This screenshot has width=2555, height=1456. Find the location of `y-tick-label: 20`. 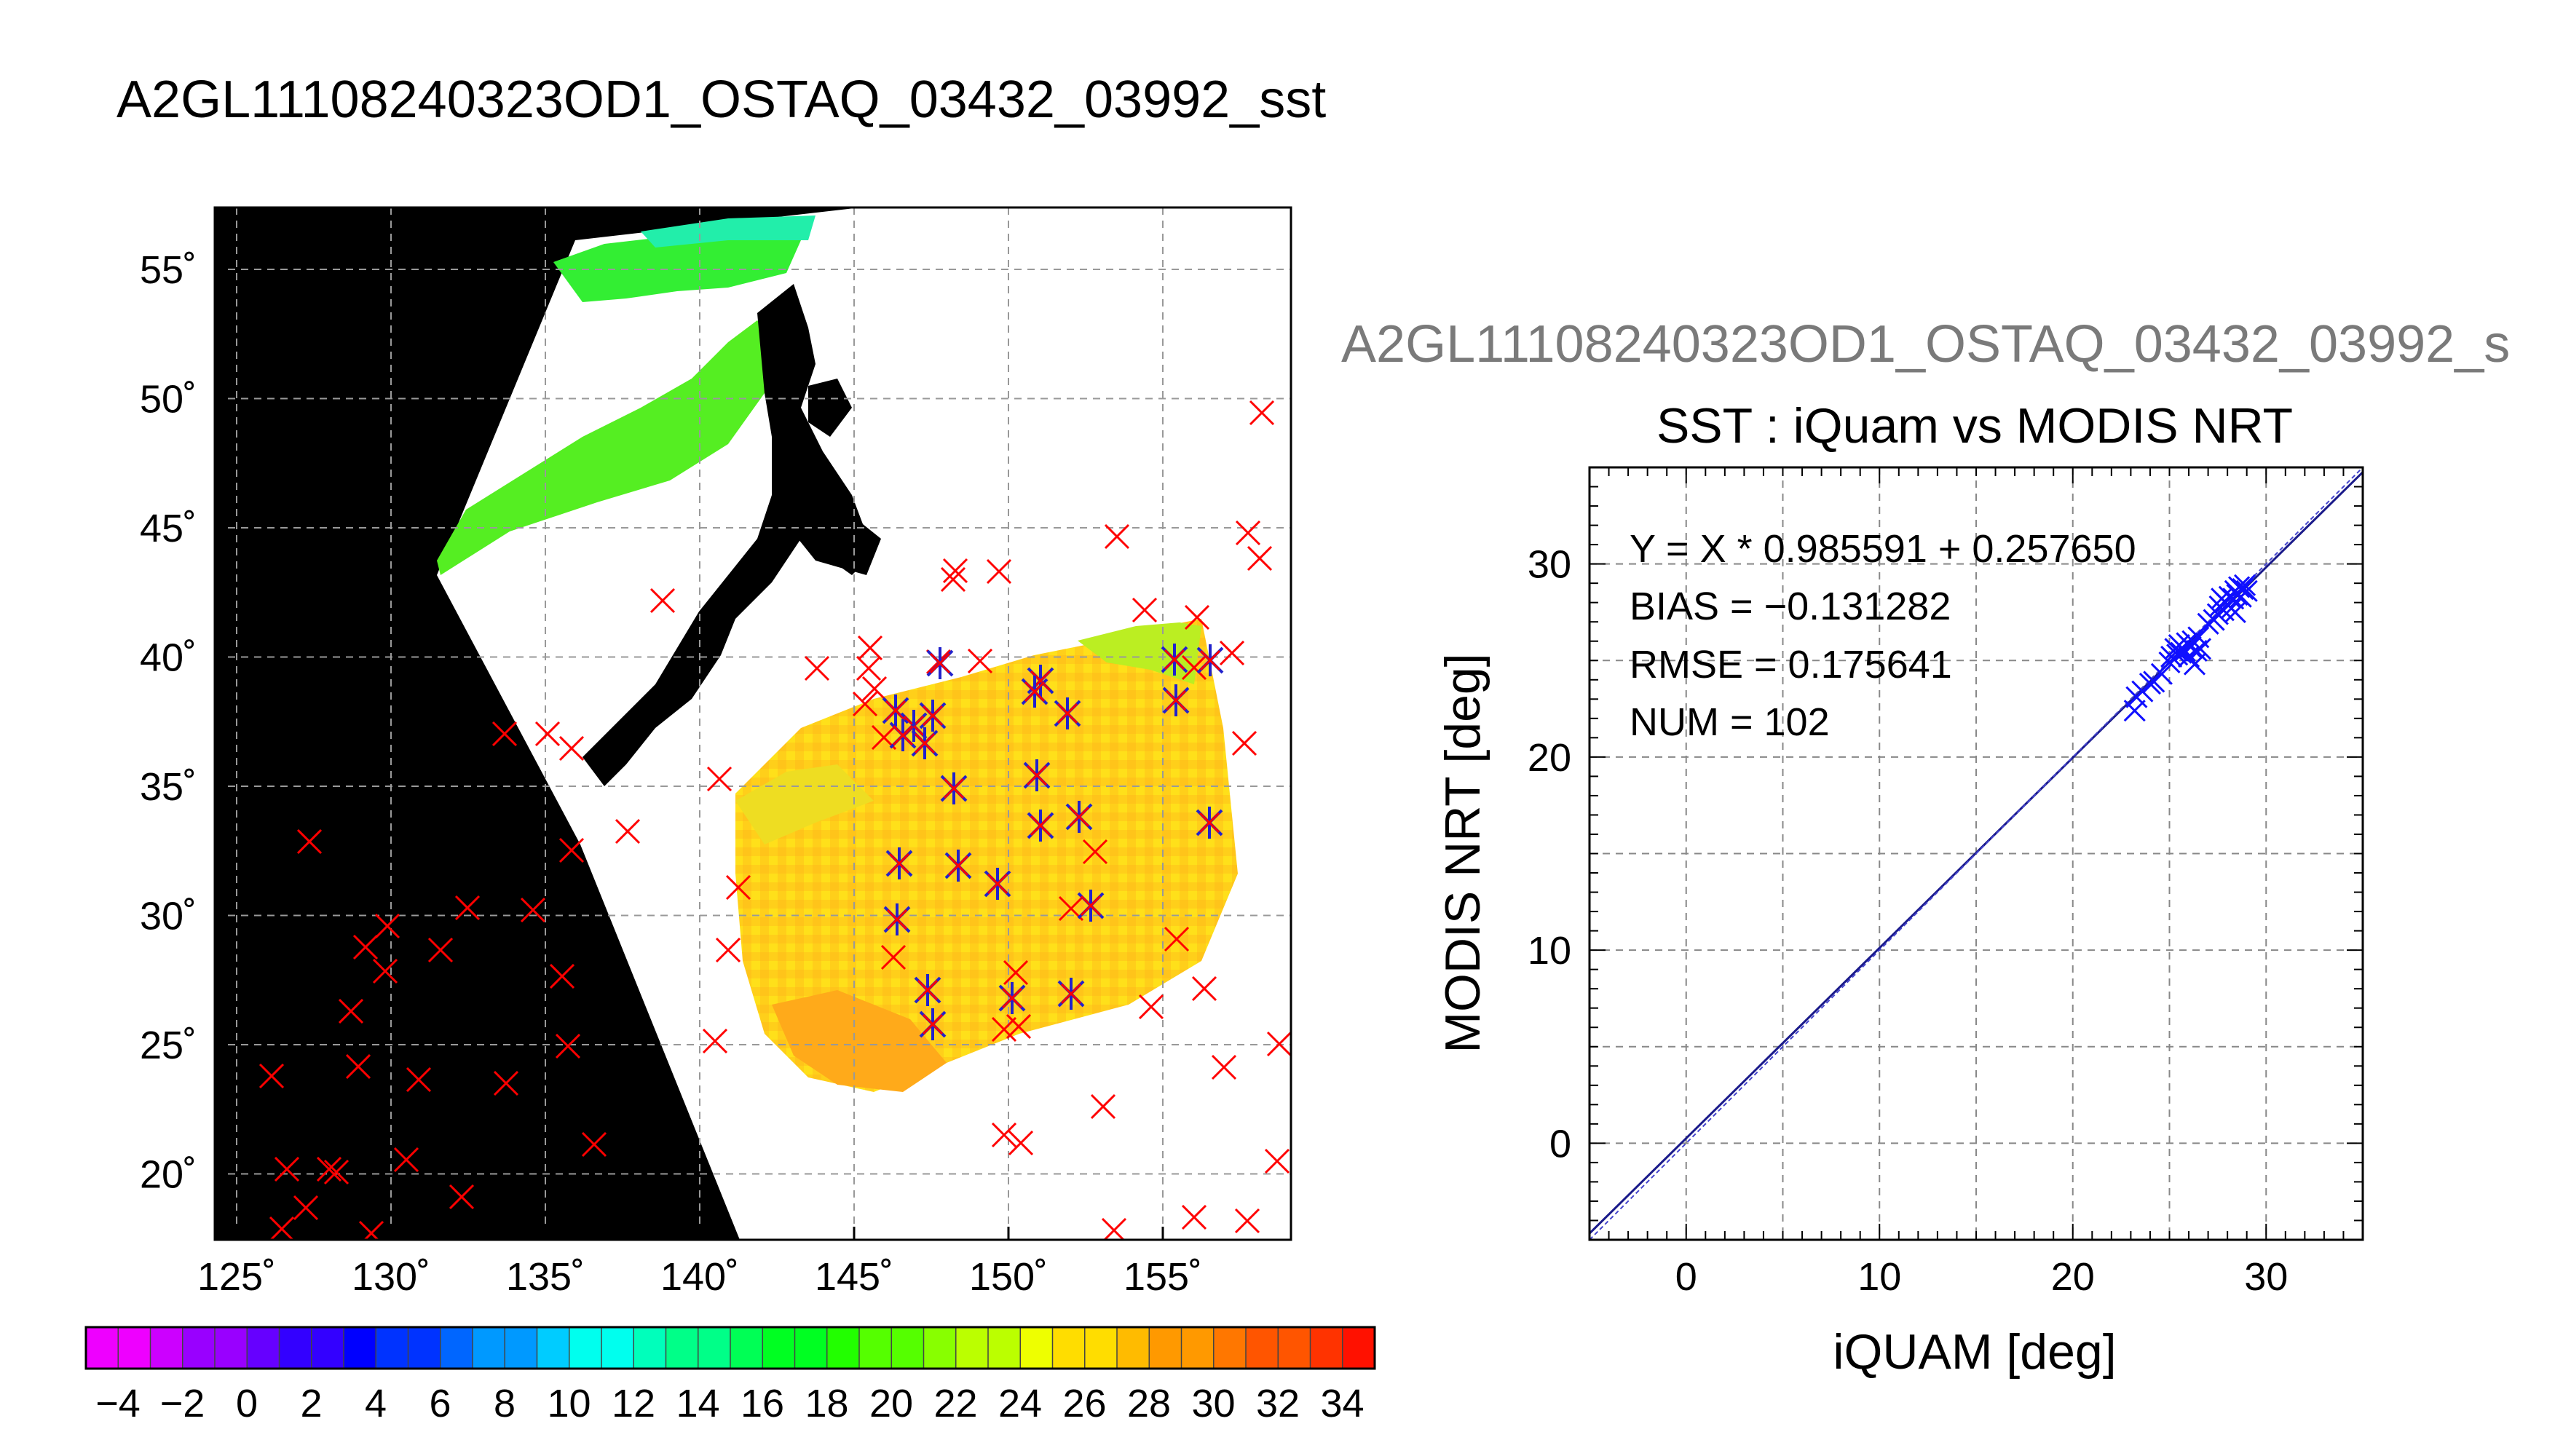

y-tick-label: 20 is located at coordinates (1549, 758).